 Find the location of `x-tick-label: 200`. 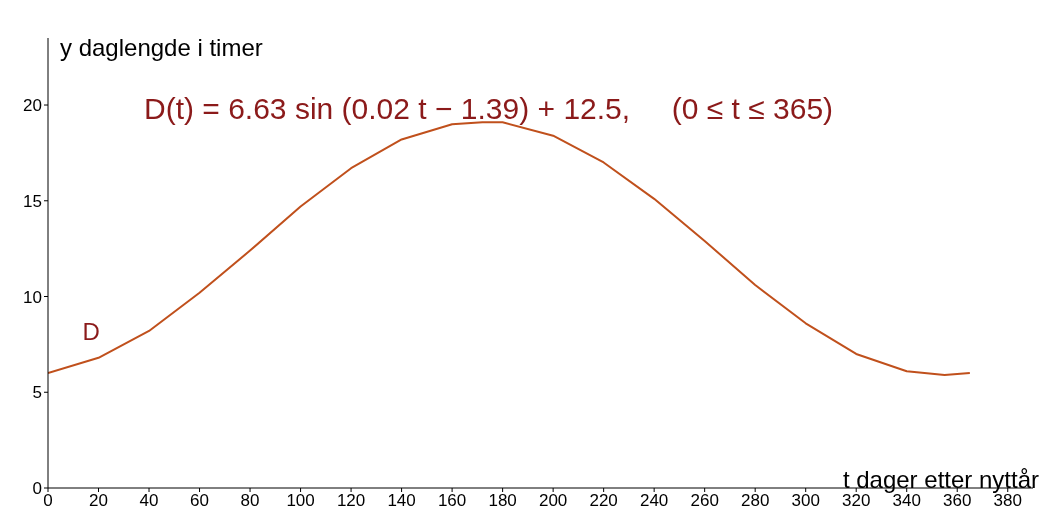

x-tick-label: 200 is located at coordinates (553, 501).